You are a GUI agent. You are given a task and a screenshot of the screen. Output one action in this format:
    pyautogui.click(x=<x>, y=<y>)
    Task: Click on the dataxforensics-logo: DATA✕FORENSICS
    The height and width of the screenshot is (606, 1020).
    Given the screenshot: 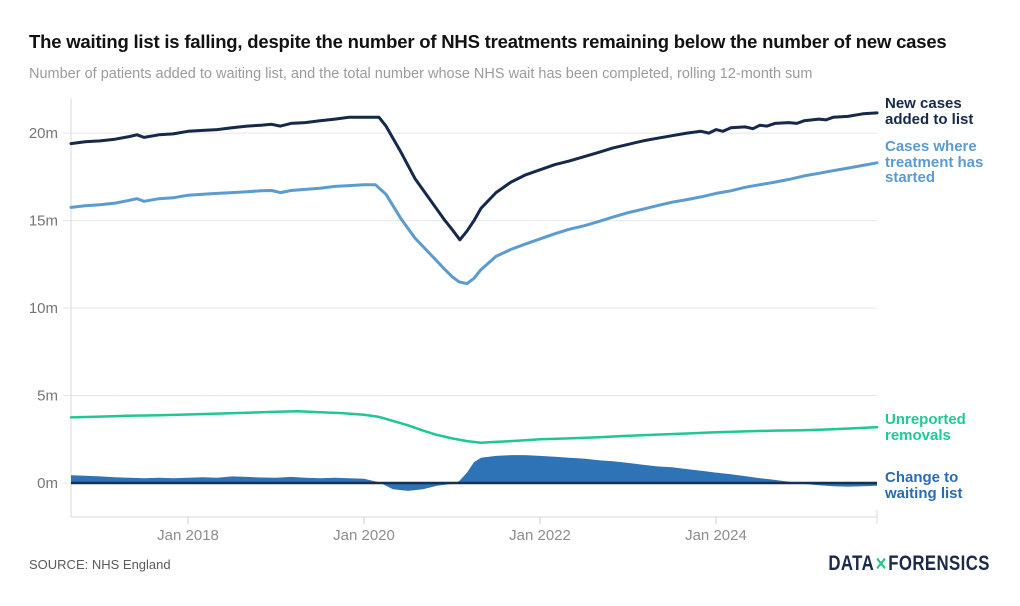 What is the action you would take?
    pyautogui.click(x=909, y=564)
    